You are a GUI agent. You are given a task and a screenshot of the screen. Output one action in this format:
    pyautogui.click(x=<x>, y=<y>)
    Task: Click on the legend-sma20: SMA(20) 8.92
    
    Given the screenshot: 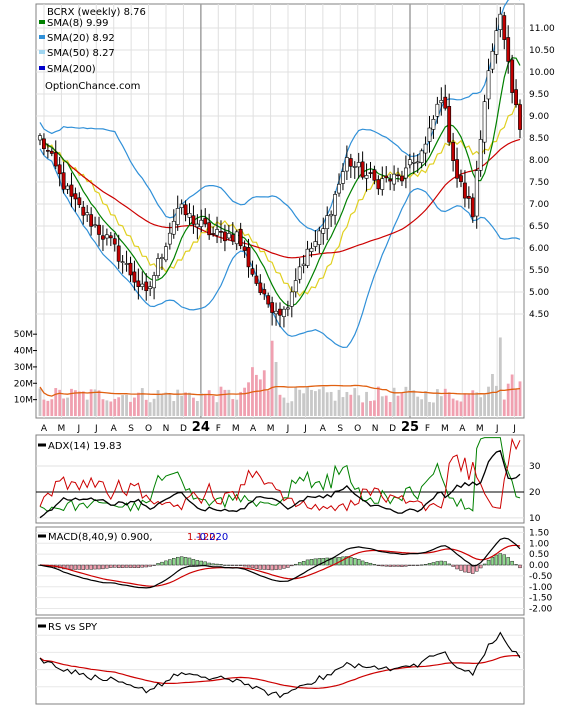 What is the action you would take?
    pyautogui.click(x=81, y=38)
    